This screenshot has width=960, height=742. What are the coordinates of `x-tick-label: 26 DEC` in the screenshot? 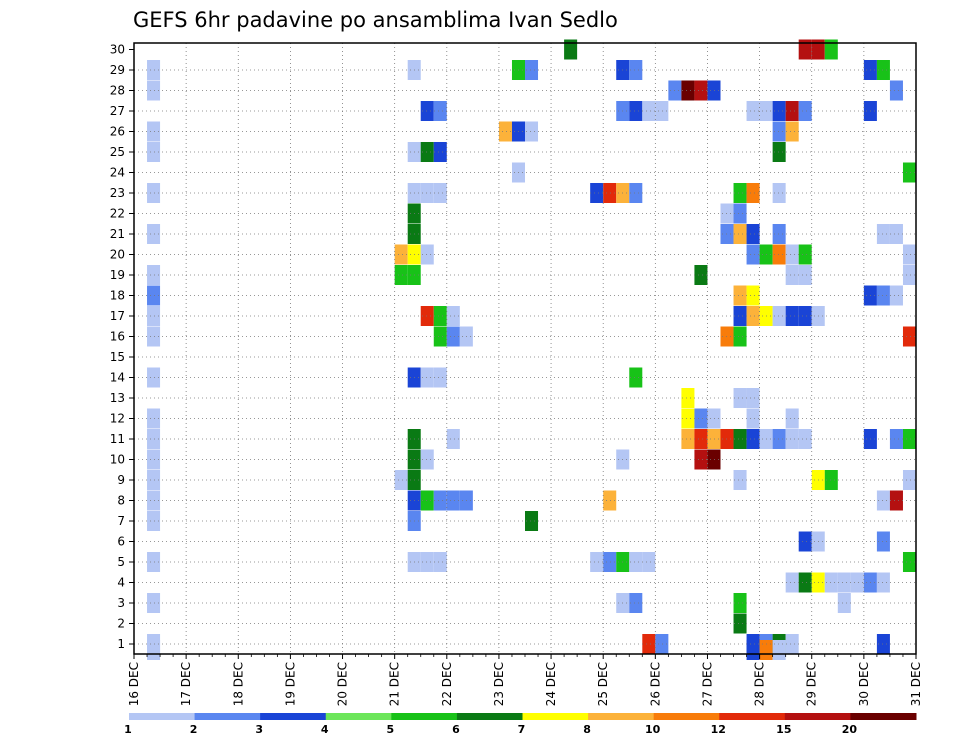 It's located at (655, 684).